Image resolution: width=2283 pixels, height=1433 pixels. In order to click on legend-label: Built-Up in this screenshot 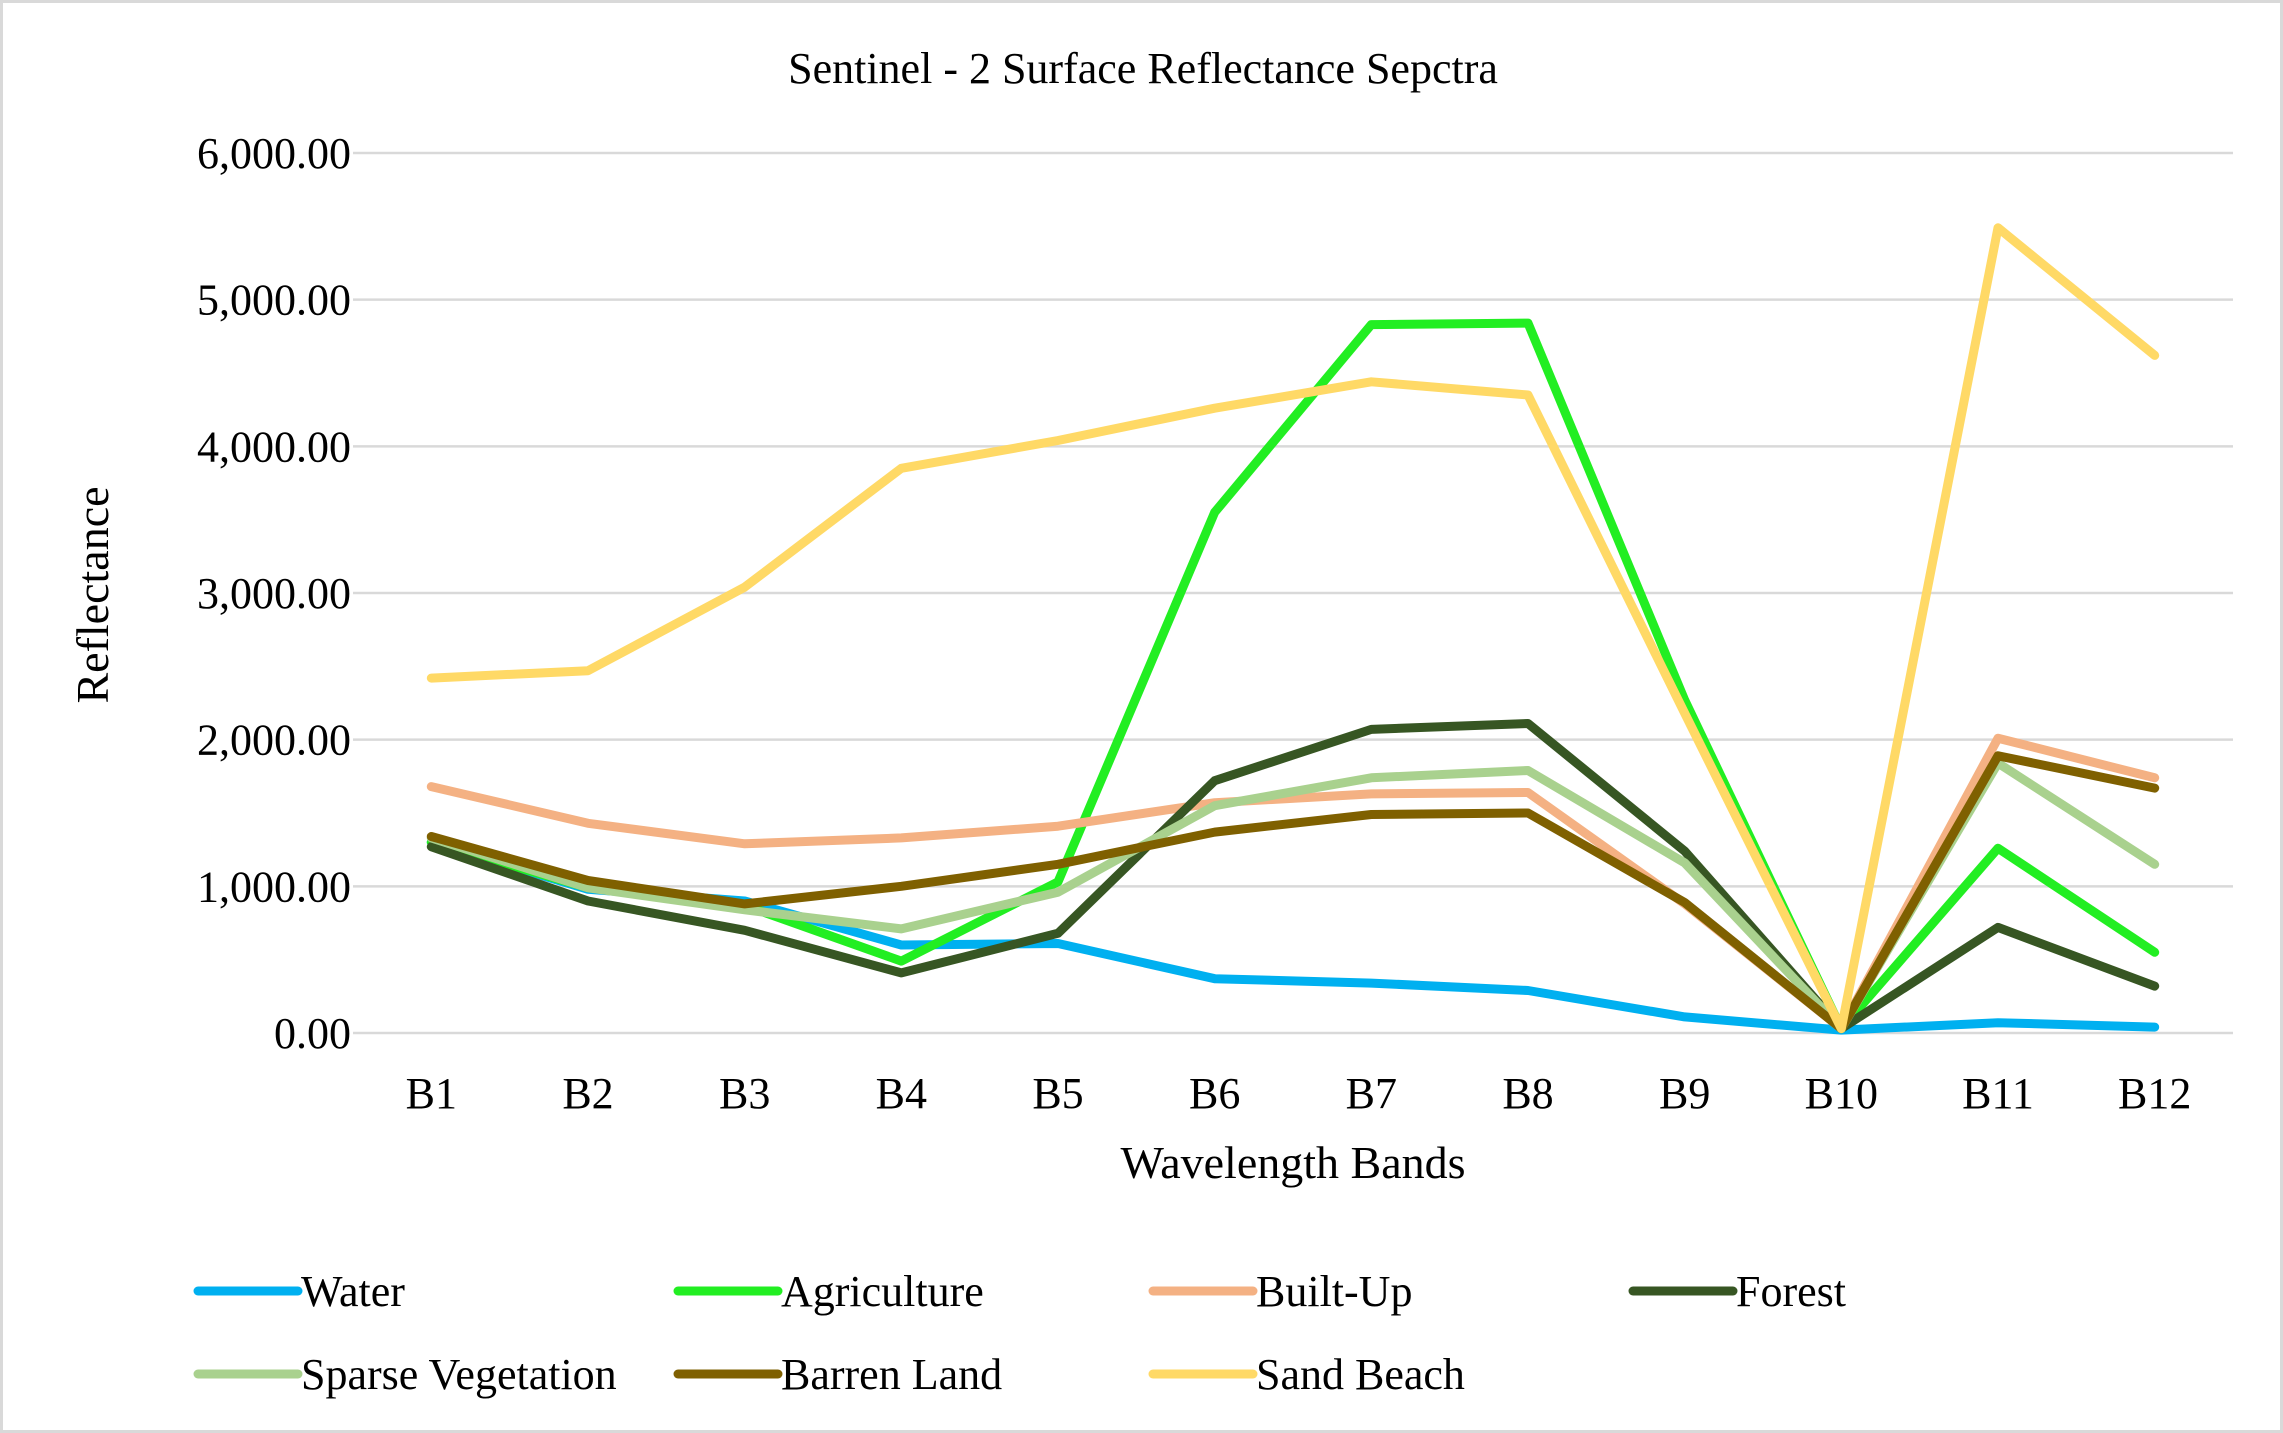, I will do `click(1334, 1291)`.